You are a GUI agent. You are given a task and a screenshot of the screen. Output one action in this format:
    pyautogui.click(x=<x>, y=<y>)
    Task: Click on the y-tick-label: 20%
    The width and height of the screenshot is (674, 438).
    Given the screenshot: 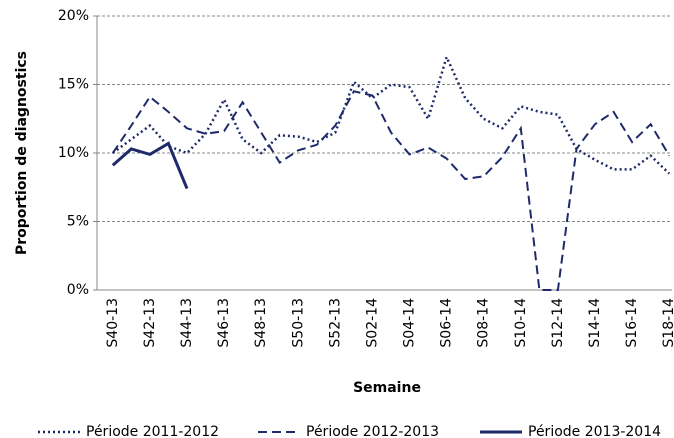 What is the action you would take?
    pyautogui.click(x=73, y=16)
    